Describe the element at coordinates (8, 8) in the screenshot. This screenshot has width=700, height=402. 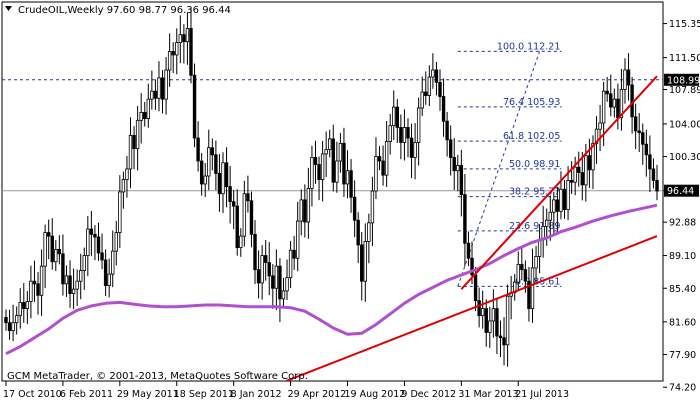
I see `dropdown-triangle-icon` at that location.